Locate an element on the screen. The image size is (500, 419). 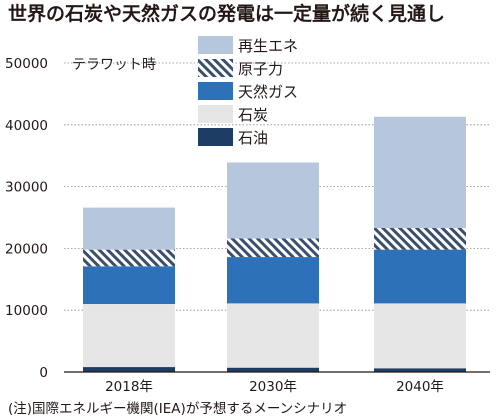
chart-title: 世界の石炭や天然ガスの発電は一定量が続く見通し is located at coordinates (227, 14).